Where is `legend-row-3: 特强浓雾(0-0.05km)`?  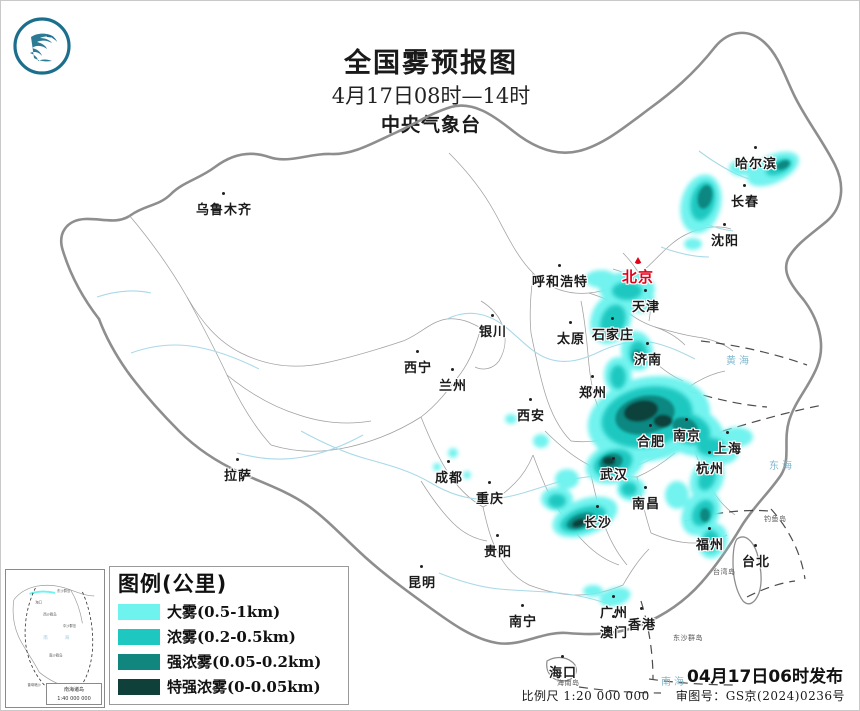 legend-row-3: 特强浓雾(0-0.05km) is located at coordinates (233, 686).